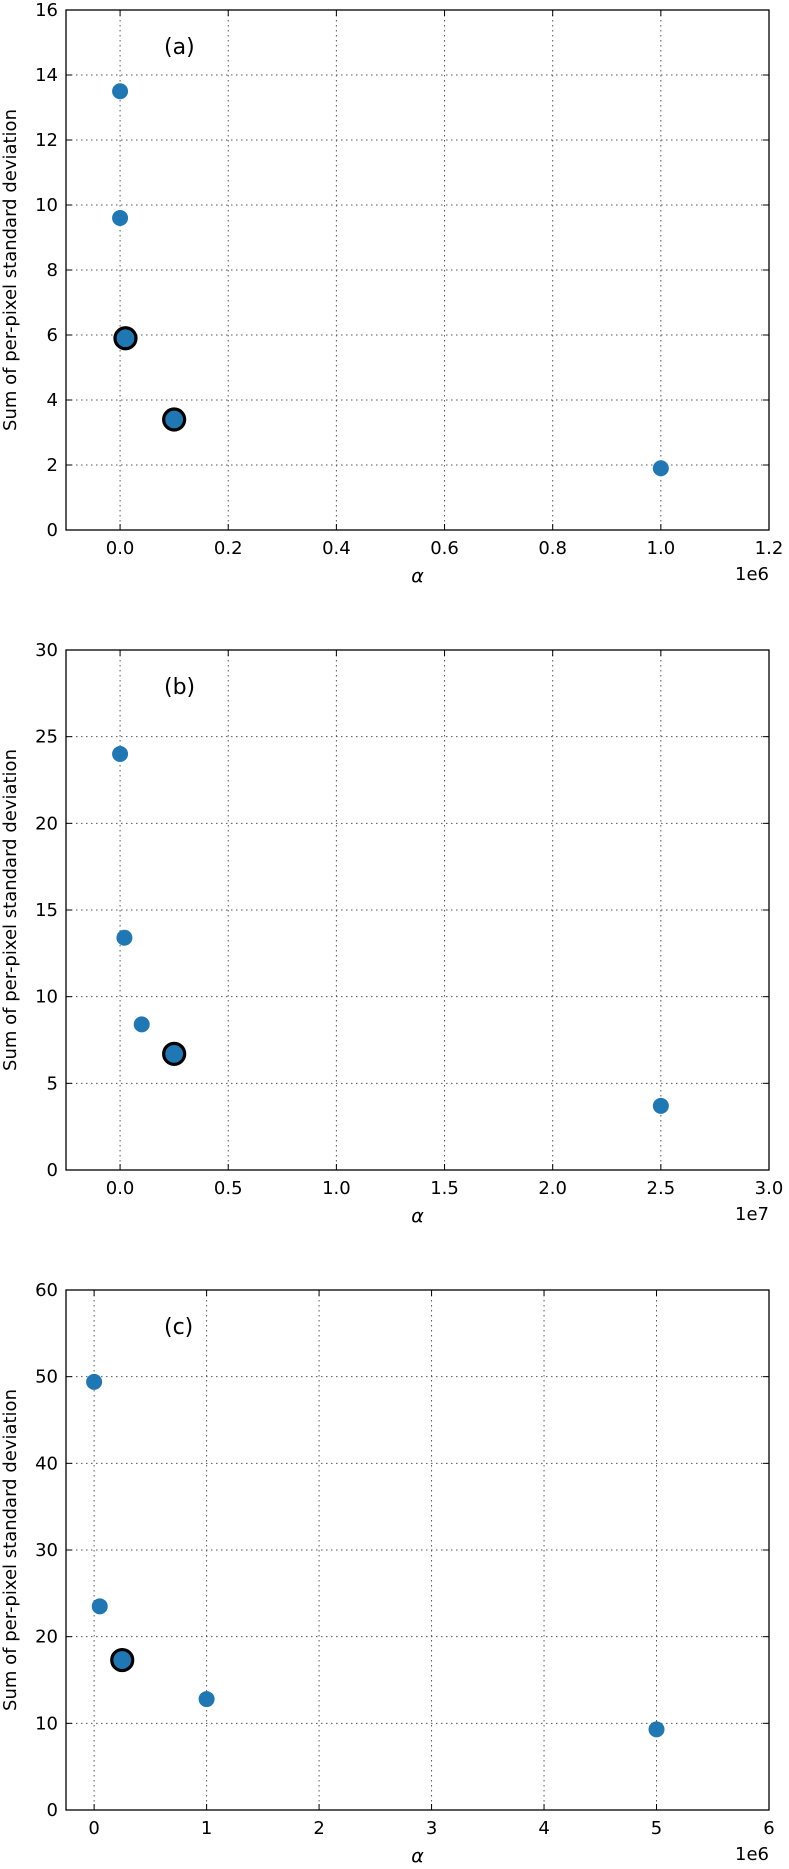  Describe the element at coordinates (206, 1828) in the screenshot. I see `x-tick-label: 1` at that location.